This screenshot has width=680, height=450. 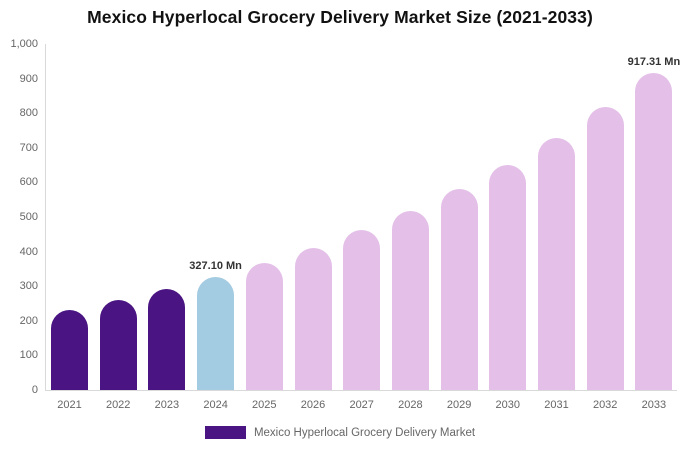 I want to click on bar-2032, so click(x=605, y=248).